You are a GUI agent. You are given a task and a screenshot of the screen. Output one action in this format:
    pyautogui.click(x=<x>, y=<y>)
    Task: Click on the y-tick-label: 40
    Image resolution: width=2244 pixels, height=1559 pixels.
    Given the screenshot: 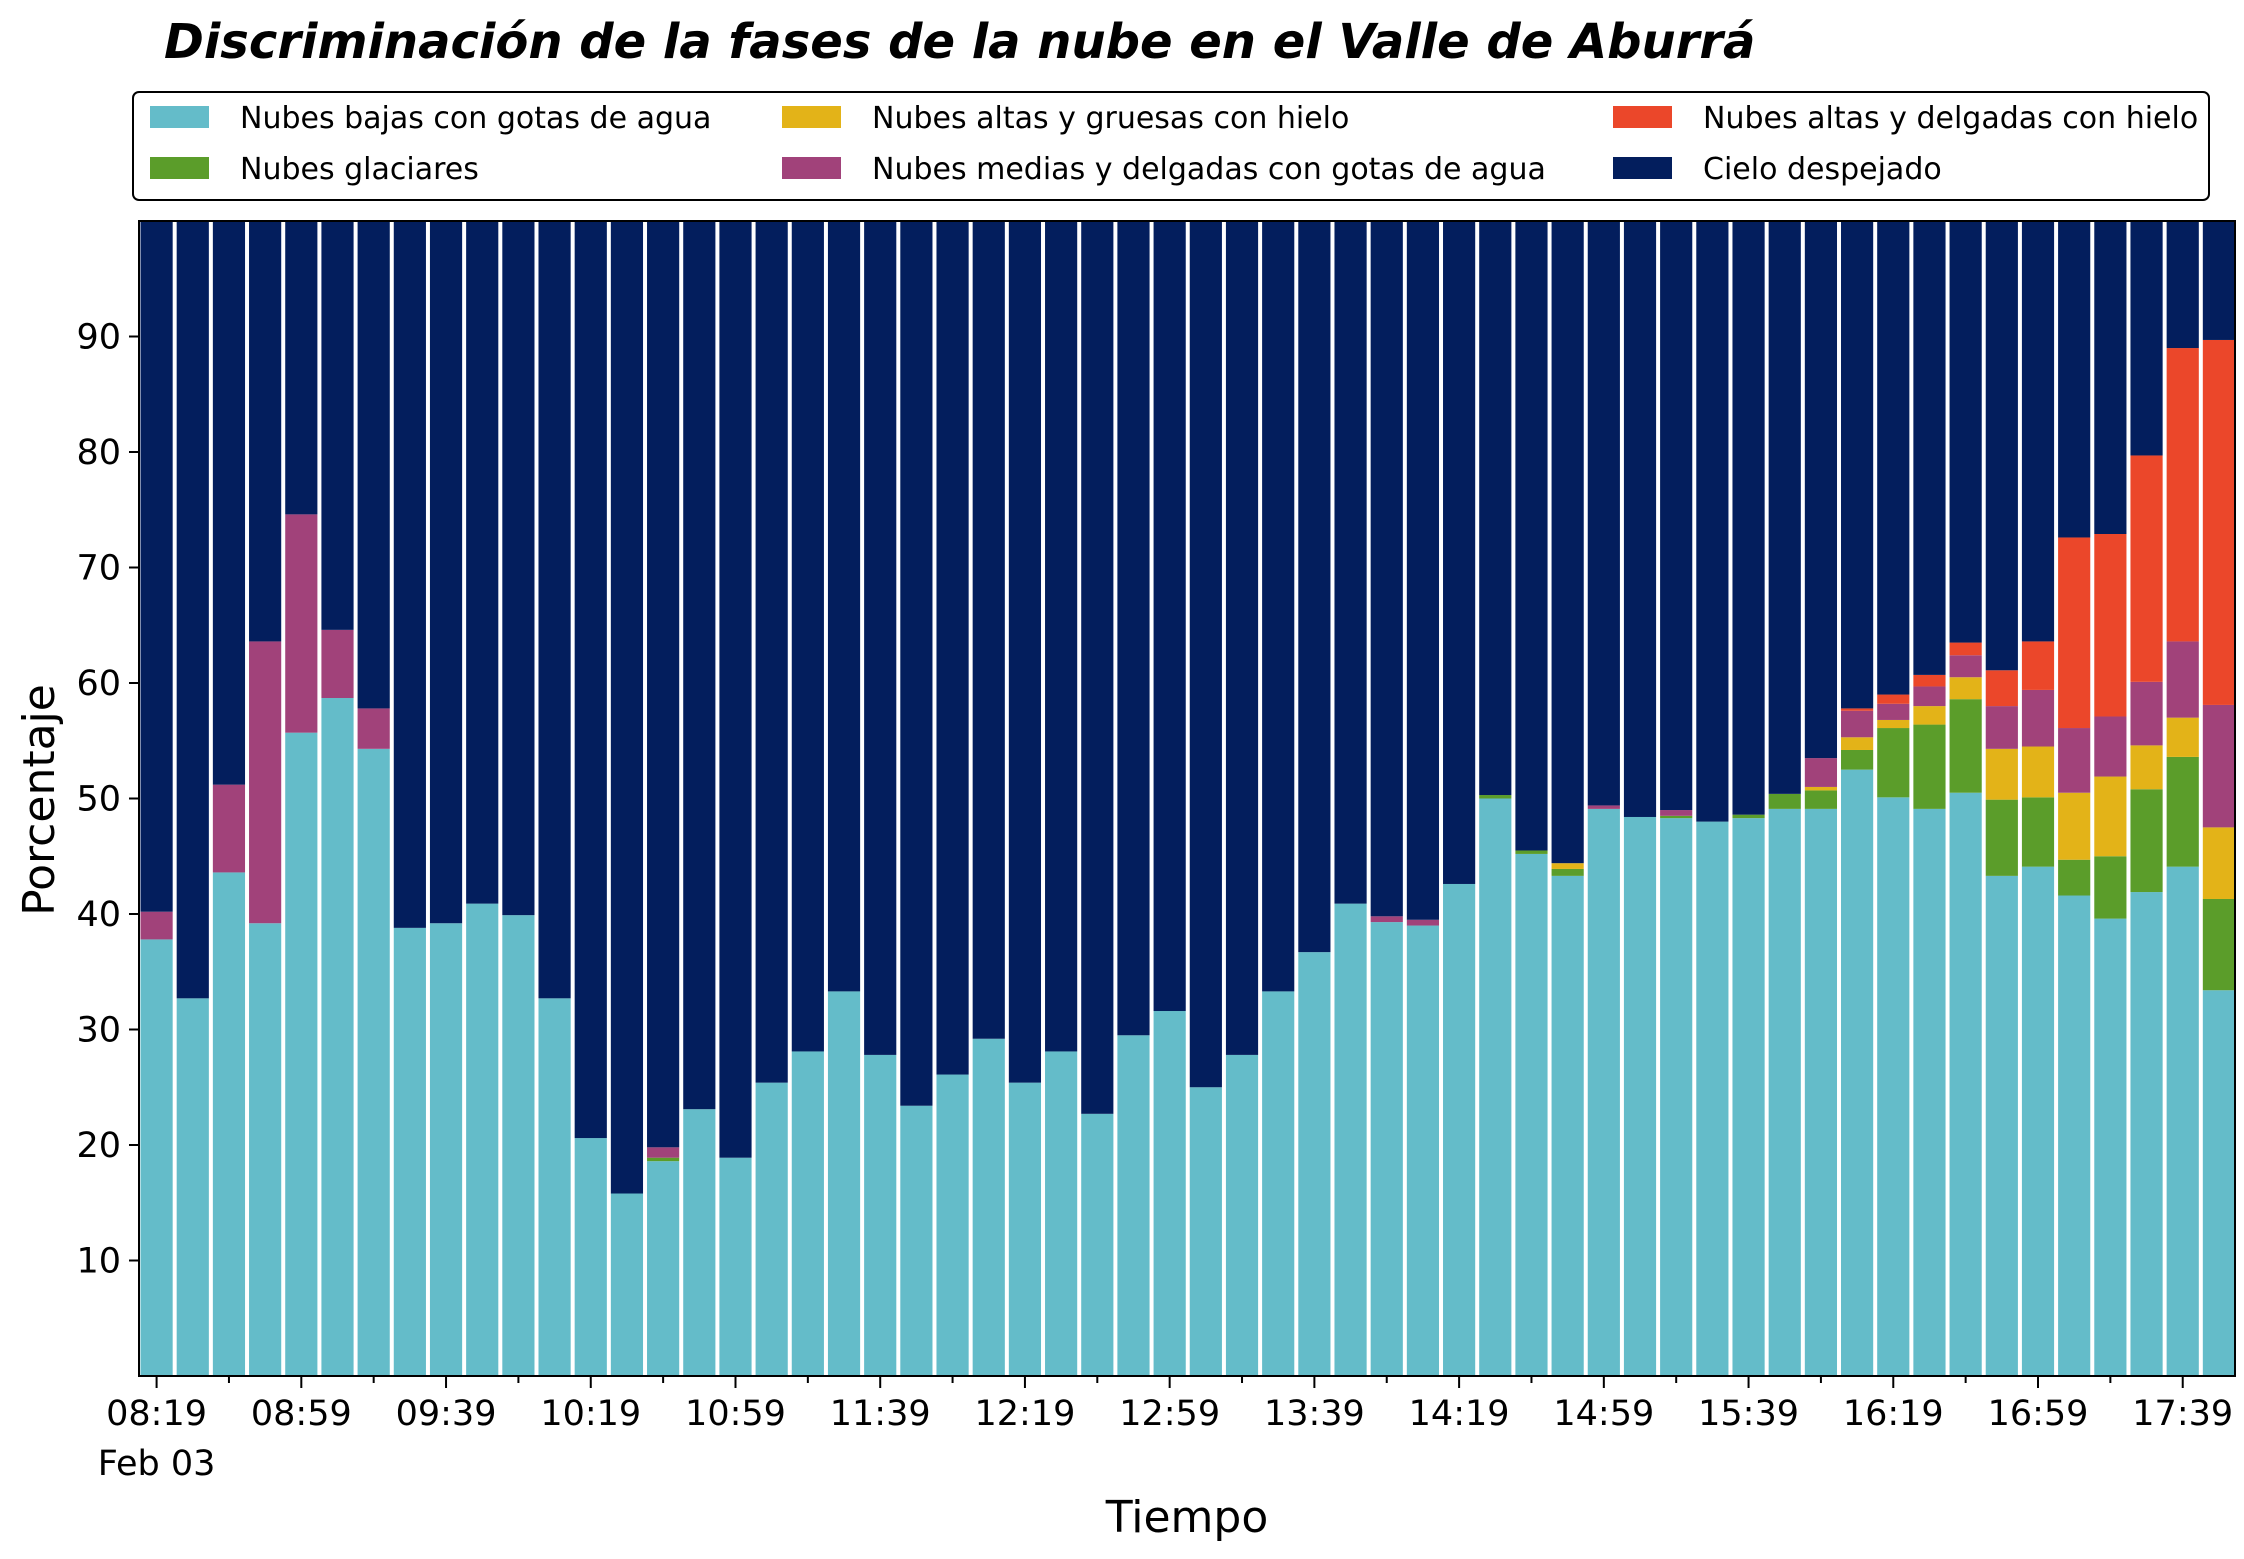 What is the action you would take?
    pyautogui.click(x=98, y=915)
    